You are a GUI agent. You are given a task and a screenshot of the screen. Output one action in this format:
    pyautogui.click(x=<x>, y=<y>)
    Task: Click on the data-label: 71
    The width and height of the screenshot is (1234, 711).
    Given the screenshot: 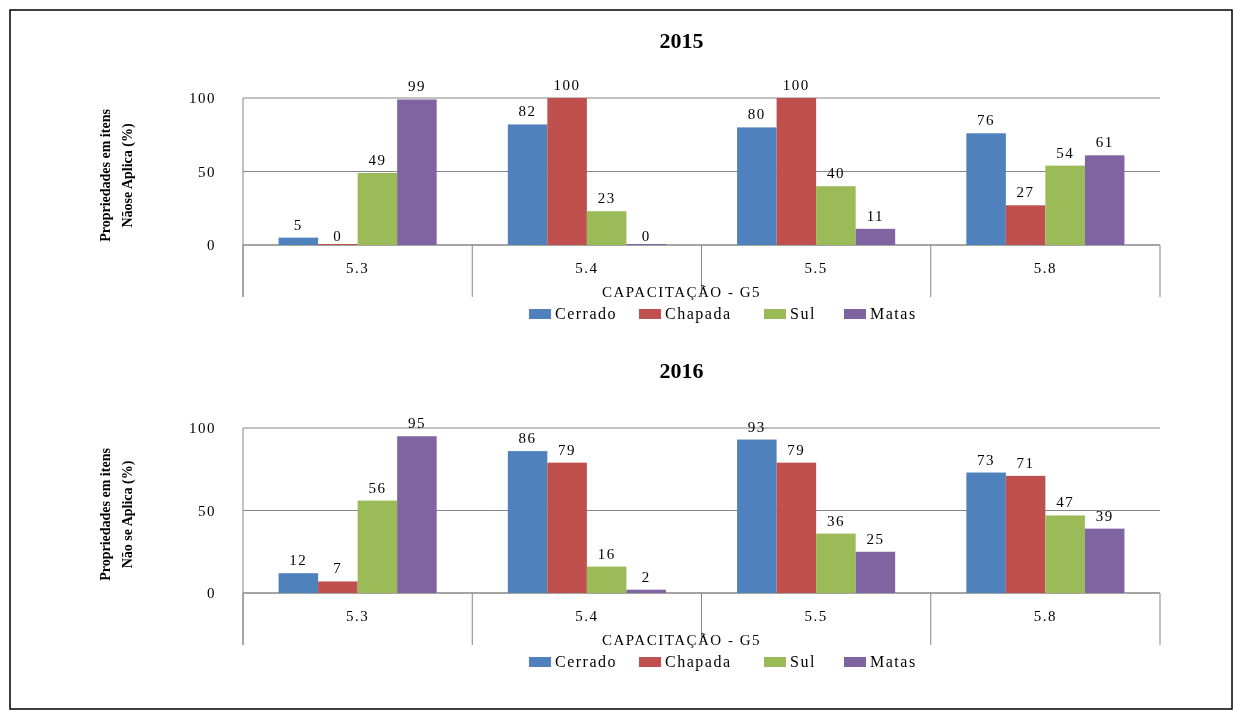 What is the action you would take?
    pyautogui.click(x=1025, y=462)
    